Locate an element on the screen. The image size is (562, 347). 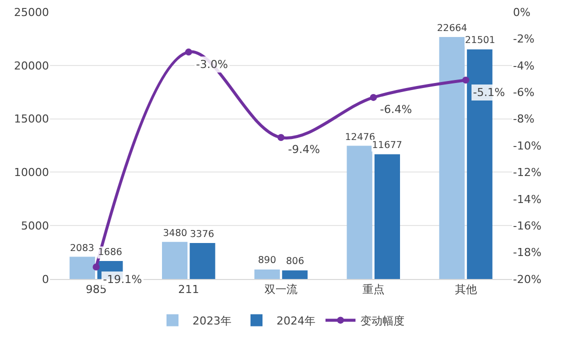
data-label: 3480 is located at coordinates (175, 233).